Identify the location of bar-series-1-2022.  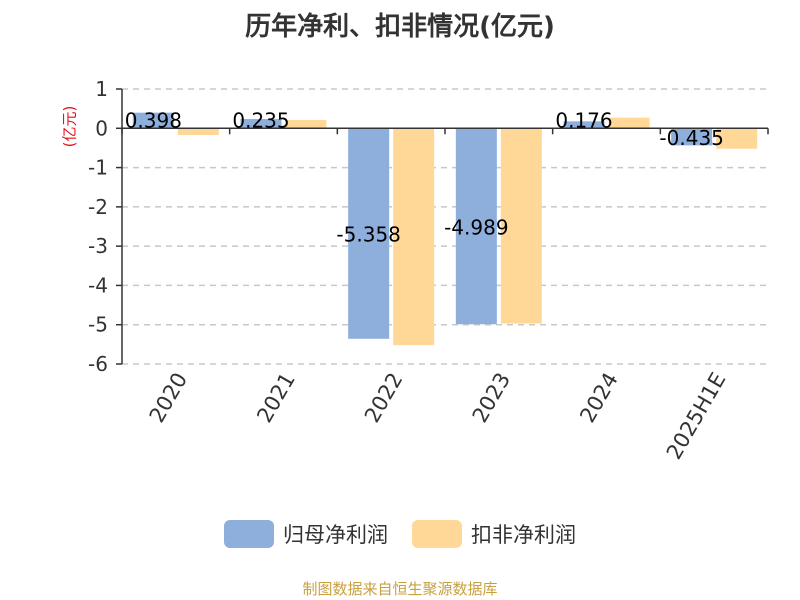
(369, 233).